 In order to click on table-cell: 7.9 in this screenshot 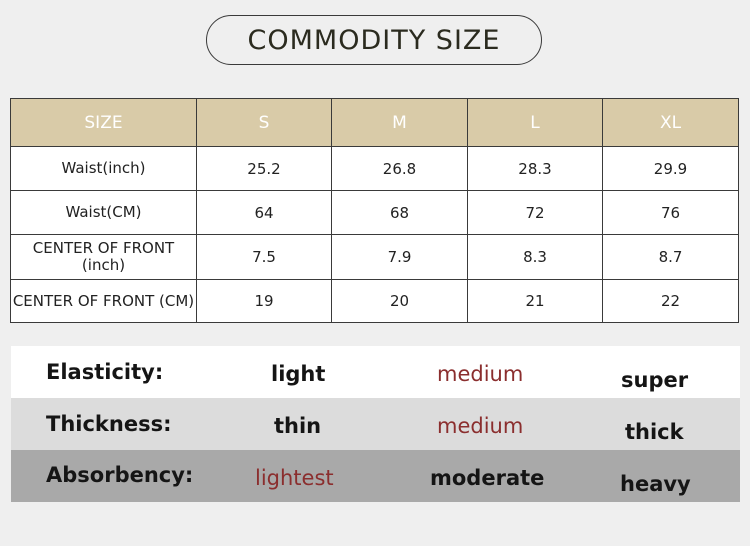, I will do `click(399, 257)`.